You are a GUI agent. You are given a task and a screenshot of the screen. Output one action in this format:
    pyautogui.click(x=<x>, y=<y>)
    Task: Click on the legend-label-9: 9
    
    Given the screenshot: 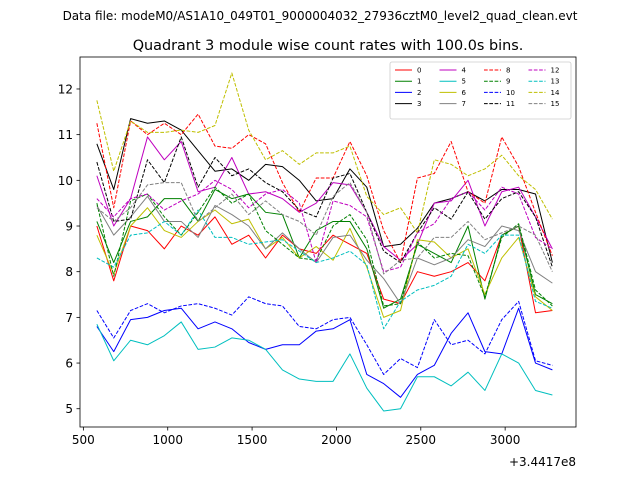 What is the action you would take?
    pyautogui.click(x=508, y=82)
    